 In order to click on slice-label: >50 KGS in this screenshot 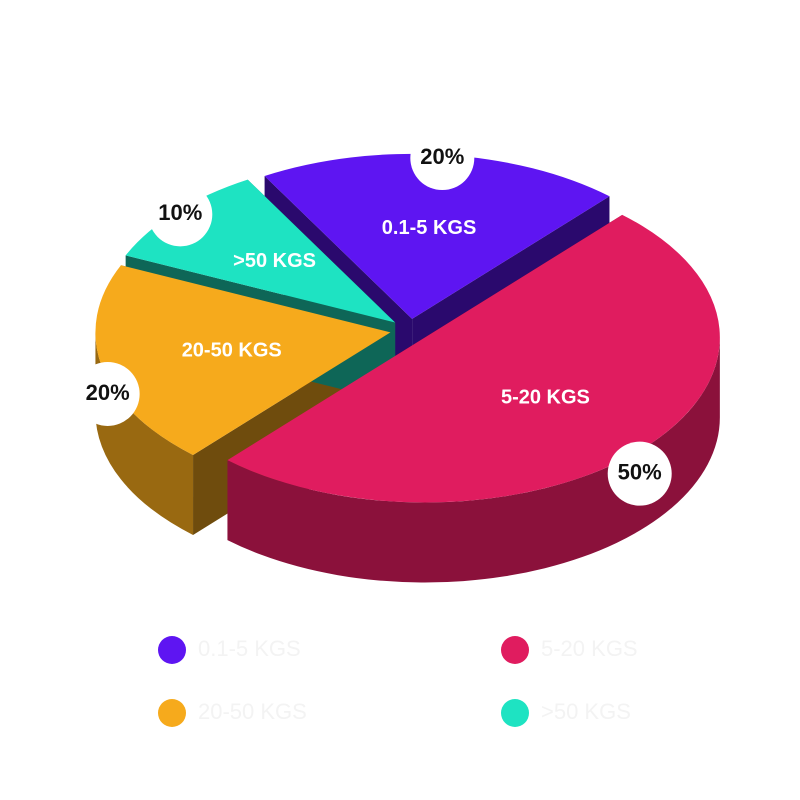, I will do `click(274, 261)`.